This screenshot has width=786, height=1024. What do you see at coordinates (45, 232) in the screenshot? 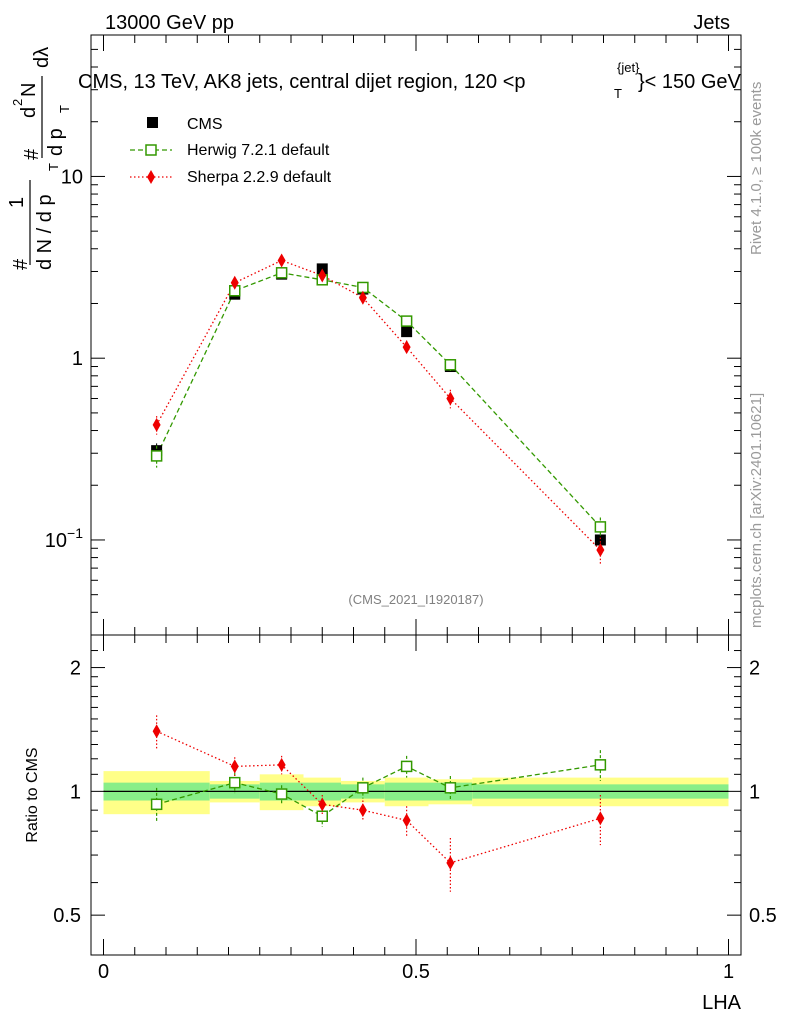
I see `ylabel-denominator-1: d N / d p` at bounding box center [45, 232].